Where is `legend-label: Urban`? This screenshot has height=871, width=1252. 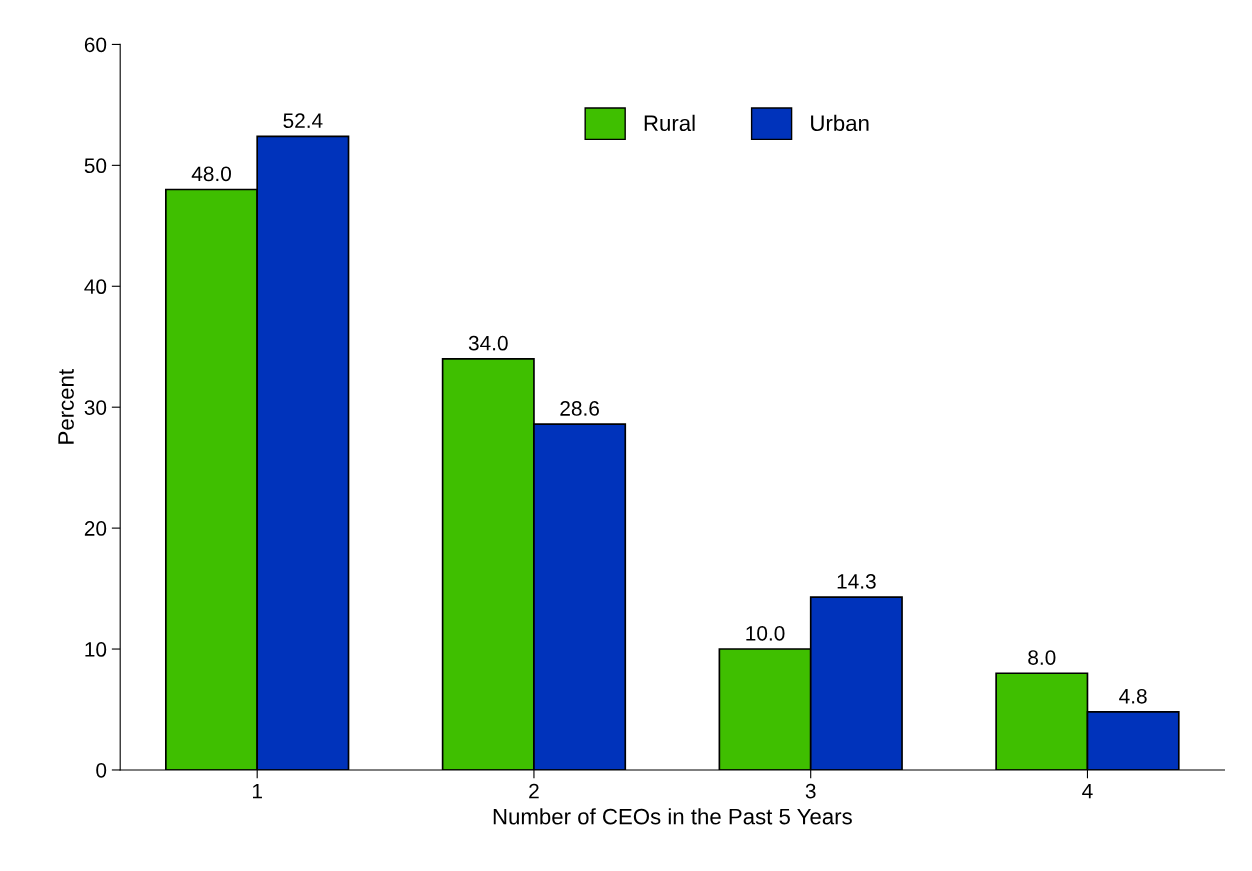 legend-label: Urban is located at coordinates (840, 123).